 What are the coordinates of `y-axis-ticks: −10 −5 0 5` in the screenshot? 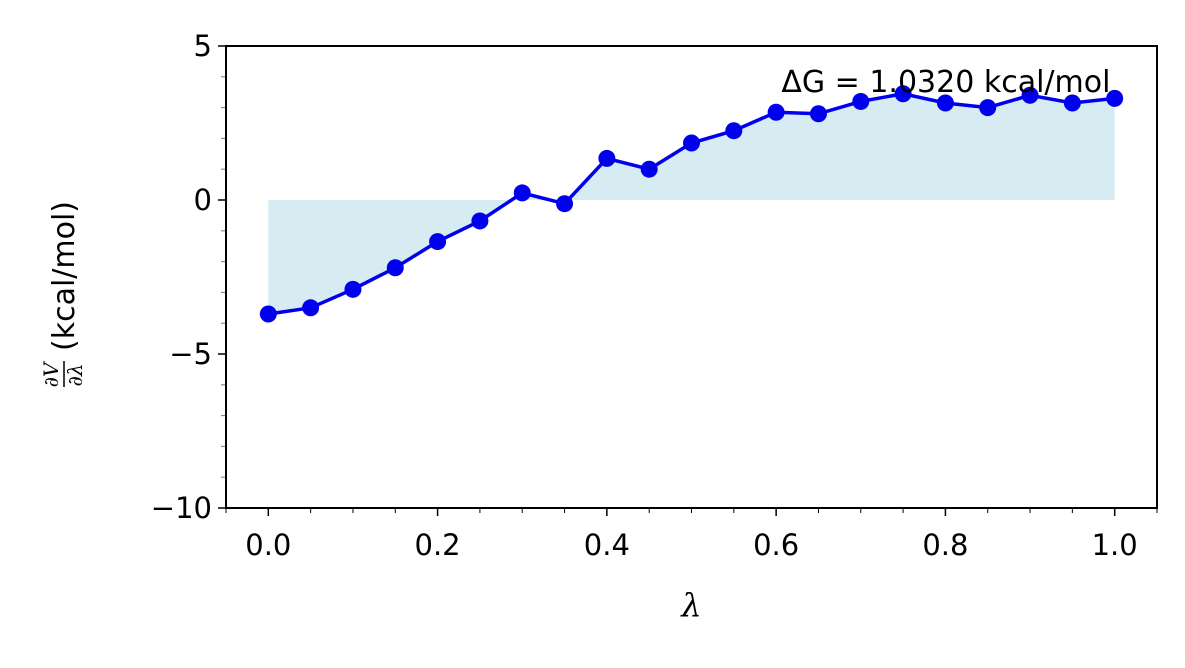 It's located at (188, 277).